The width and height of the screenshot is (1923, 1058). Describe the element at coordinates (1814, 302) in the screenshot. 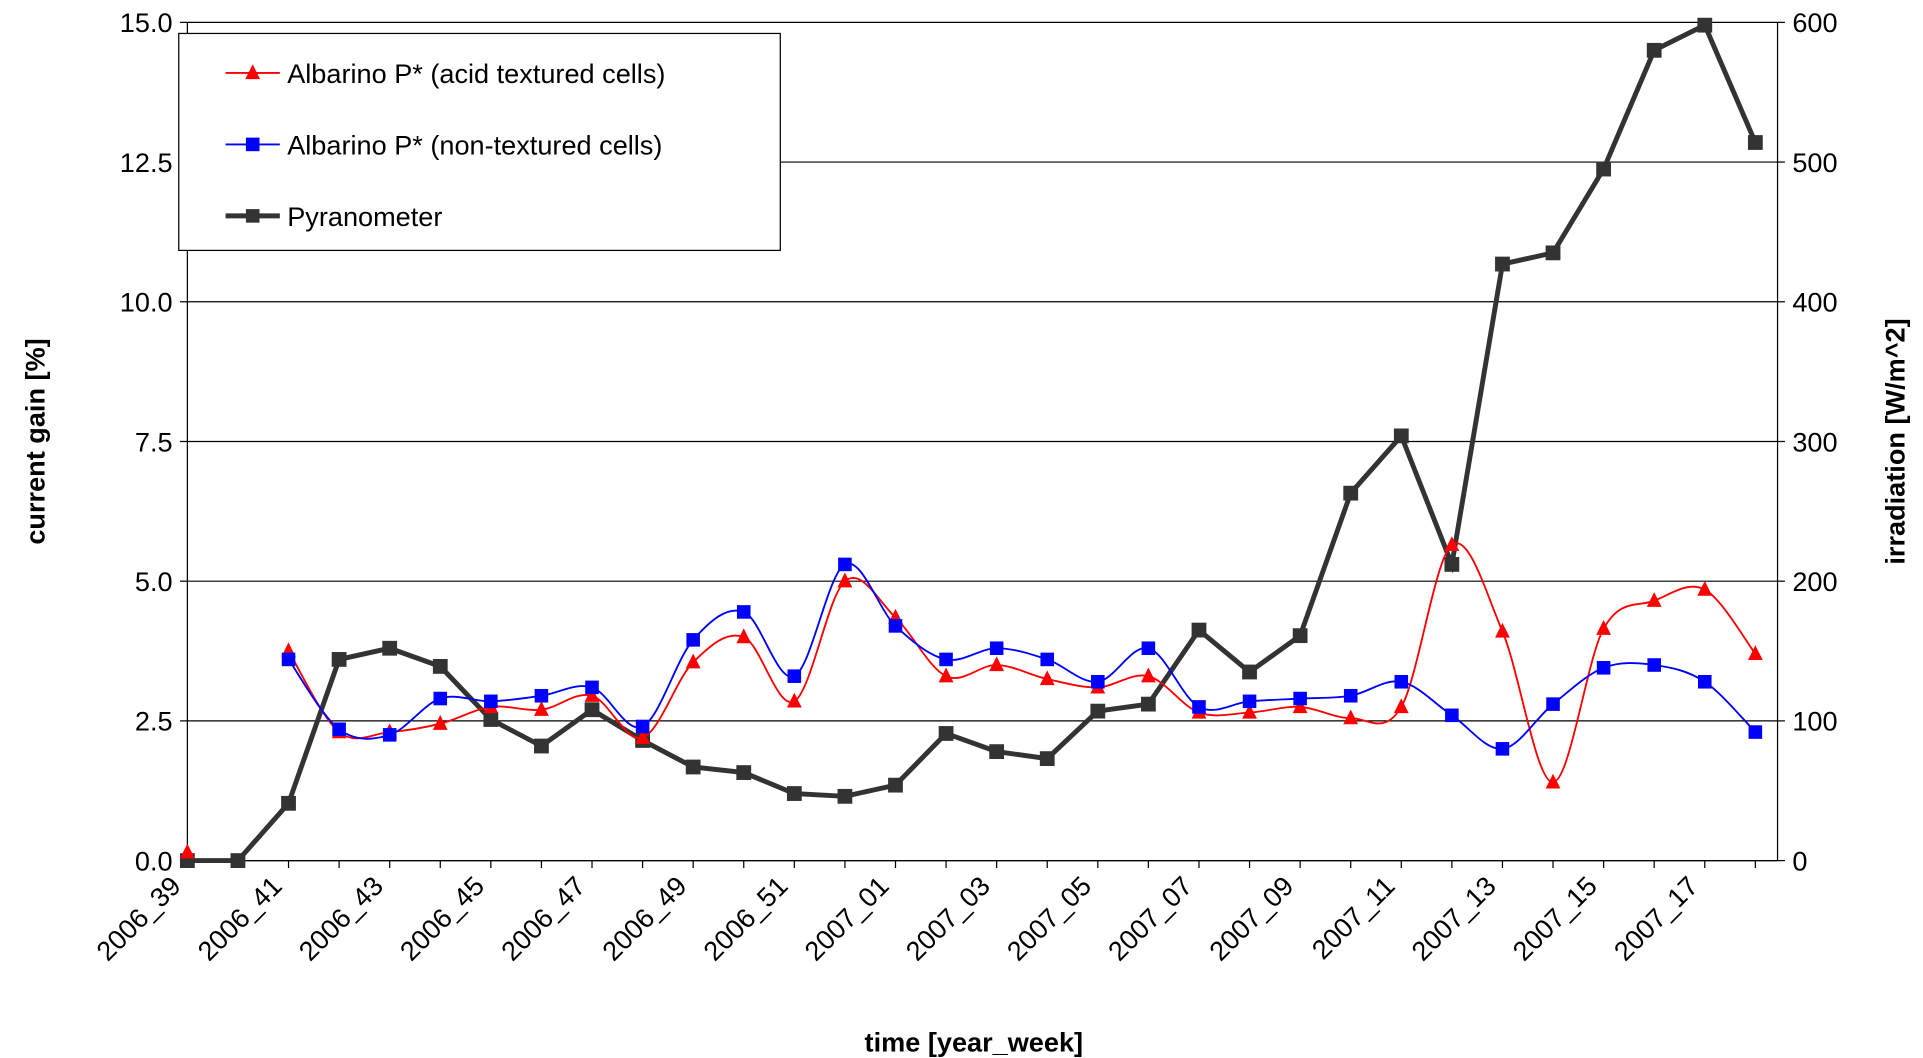

I see `y2-tick-label: 400` at that location.